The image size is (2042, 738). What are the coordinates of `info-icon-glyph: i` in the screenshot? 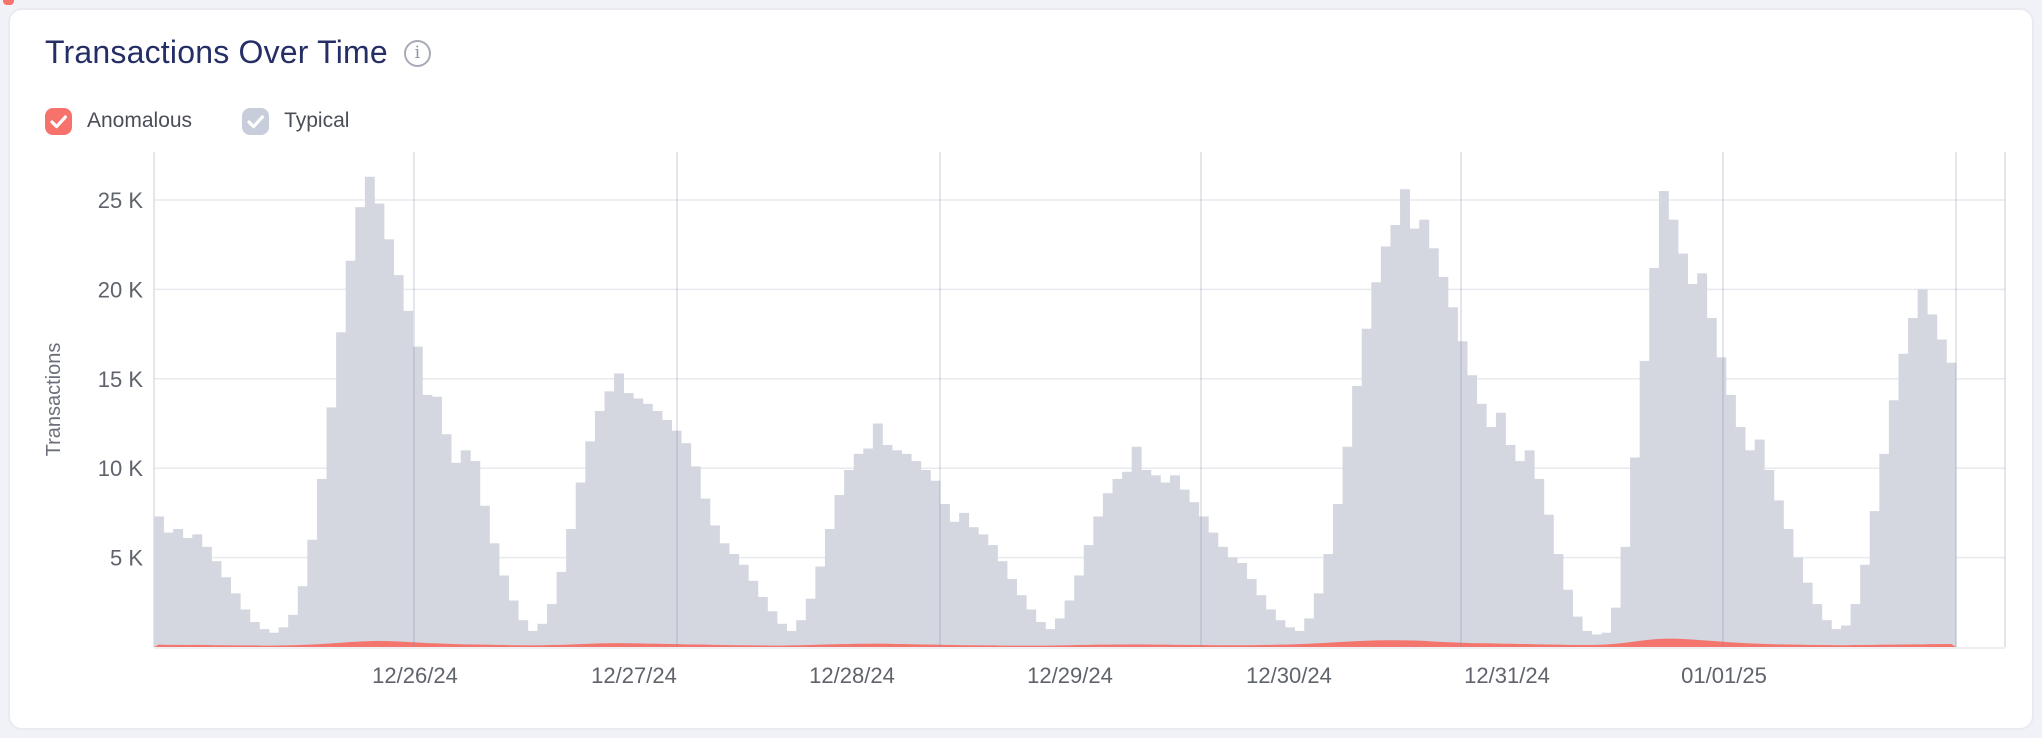 It's located at (417, 52).